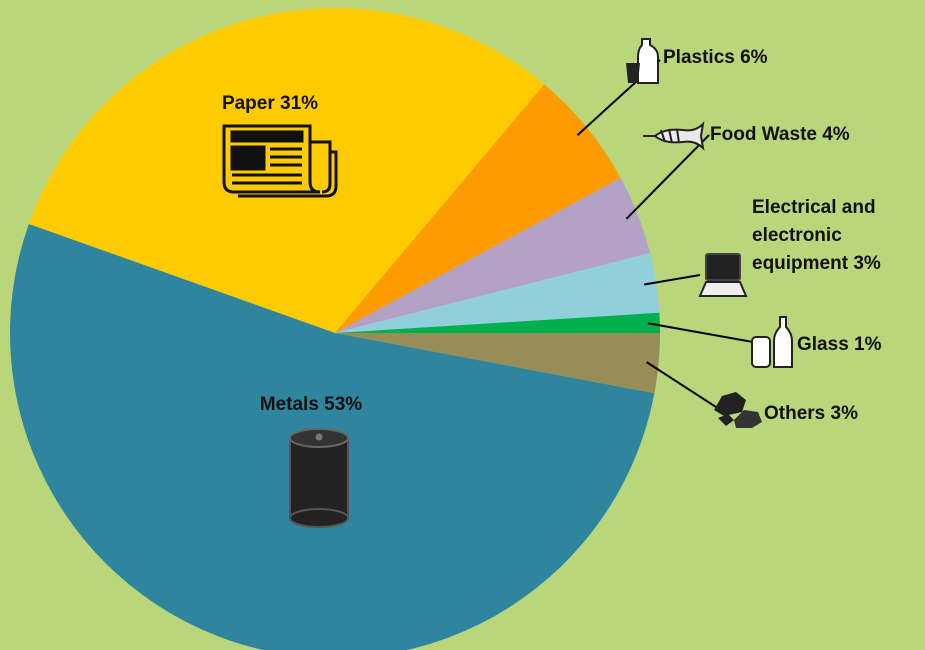 The width and height of the screenshot is (925, 650). I want to click on tin-can-icon, so click(319, 478).